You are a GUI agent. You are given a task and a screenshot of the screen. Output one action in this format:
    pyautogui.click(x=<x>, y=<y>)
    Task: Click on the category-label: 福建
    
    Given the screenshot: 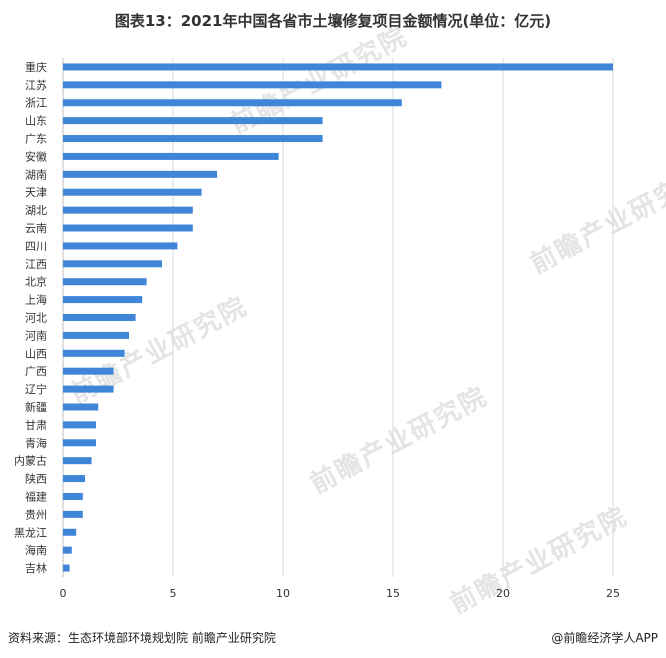 What is the action you would take?
    pyautogui.click(x=36, y=496)
    